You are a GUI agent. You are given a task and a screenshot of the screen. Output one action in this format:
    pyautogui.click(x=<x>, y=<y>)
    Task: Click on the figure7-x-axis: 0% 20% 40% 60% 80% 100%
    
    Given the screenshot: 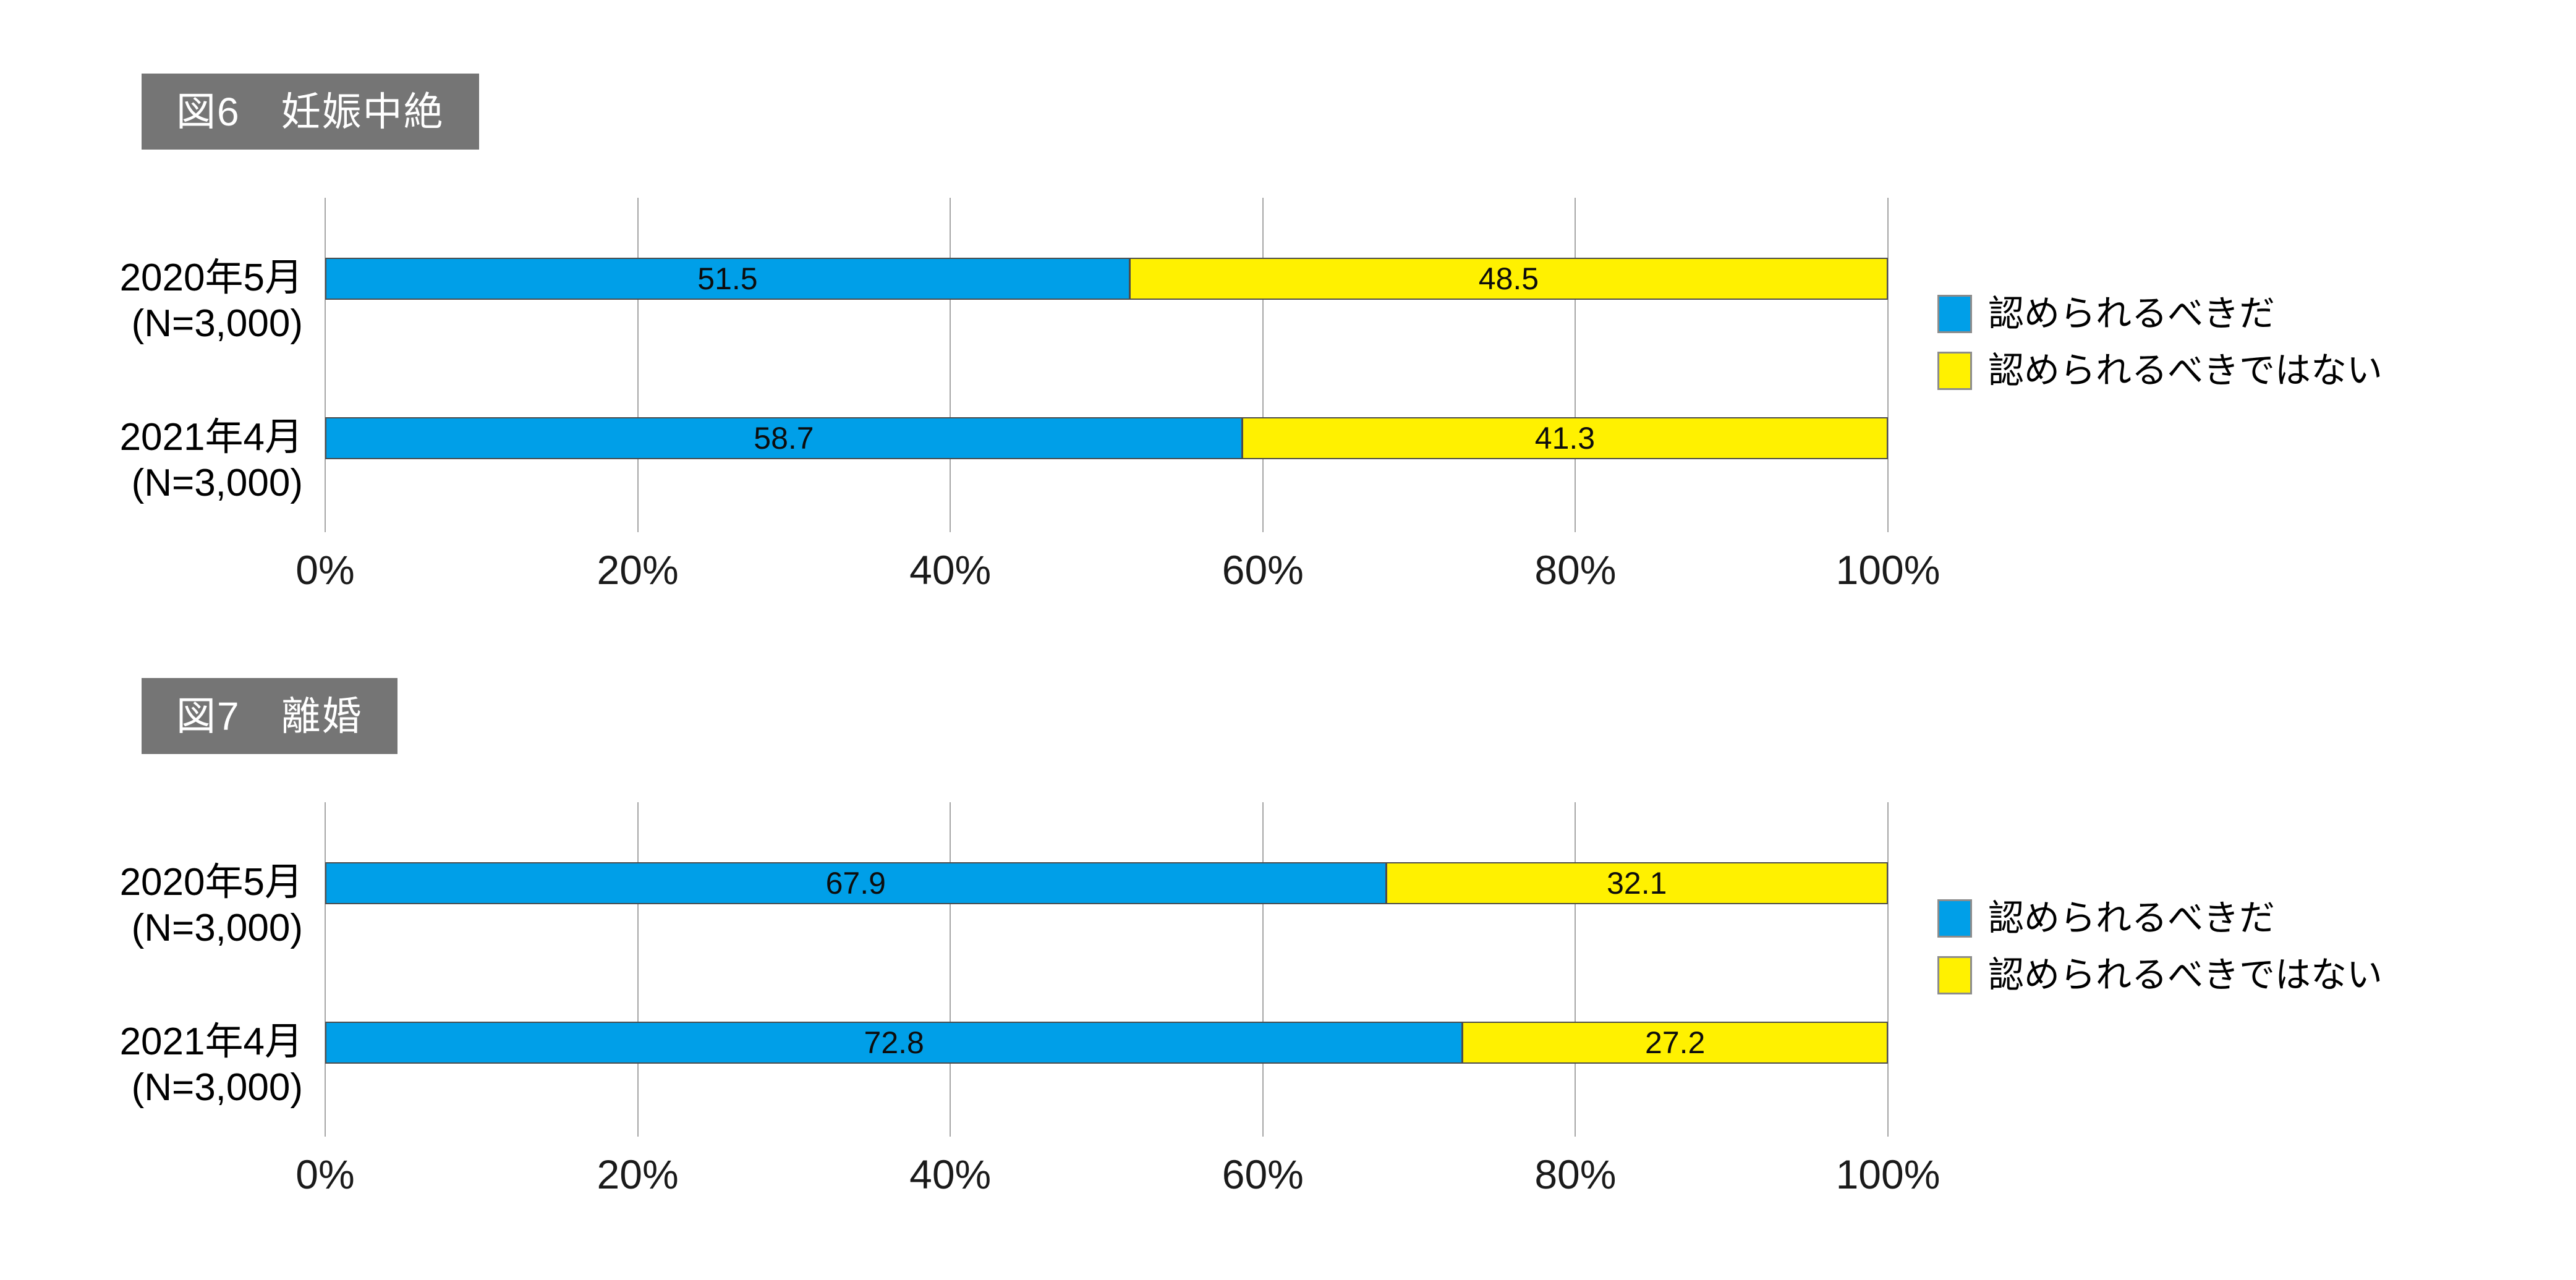 What is the action you would take?
    pyautogui.click(x=1117, y=1177)
    